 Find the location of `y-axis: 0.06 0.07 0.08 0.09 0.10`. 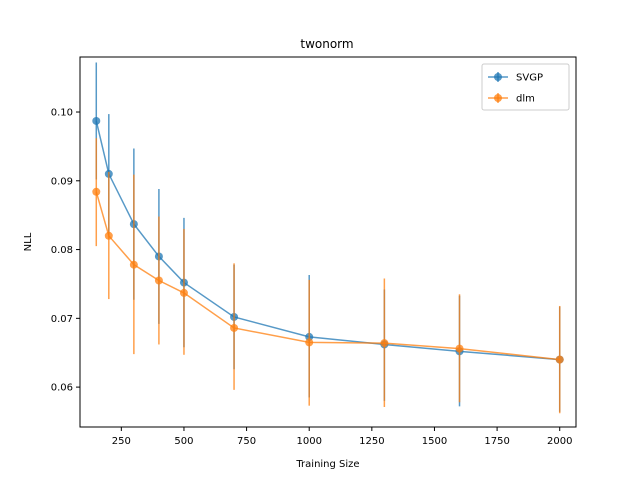

y-axis: 0.06 0.07 0.08 0.09 0.10 is located at coordinates (65, 251).